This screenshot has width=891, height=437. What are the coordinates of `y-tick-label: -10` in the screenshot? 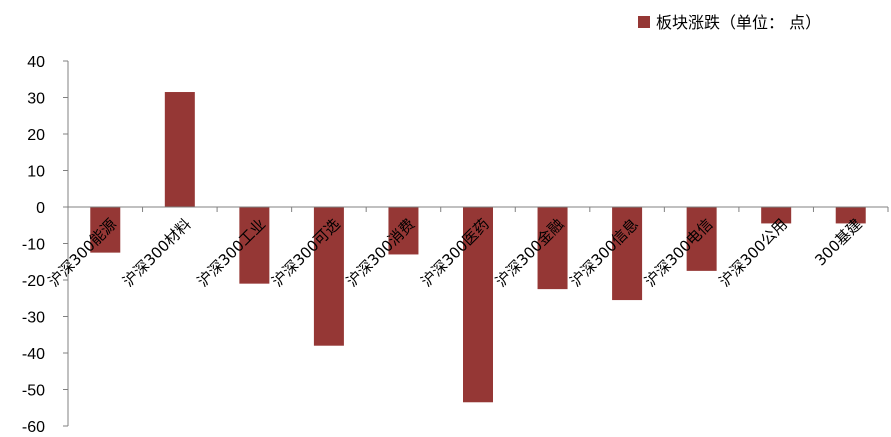 It's located at (33, 245).